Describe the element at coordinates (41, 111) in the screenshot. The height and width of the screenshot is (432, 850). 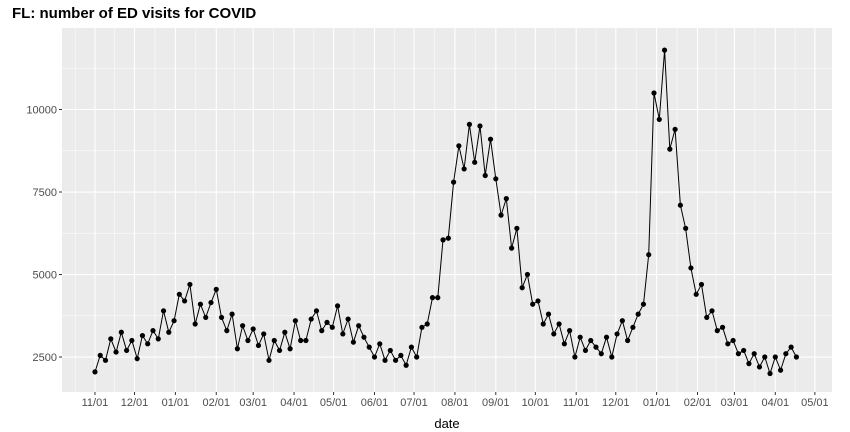
I see `y-tick-label: 10000` at that location.